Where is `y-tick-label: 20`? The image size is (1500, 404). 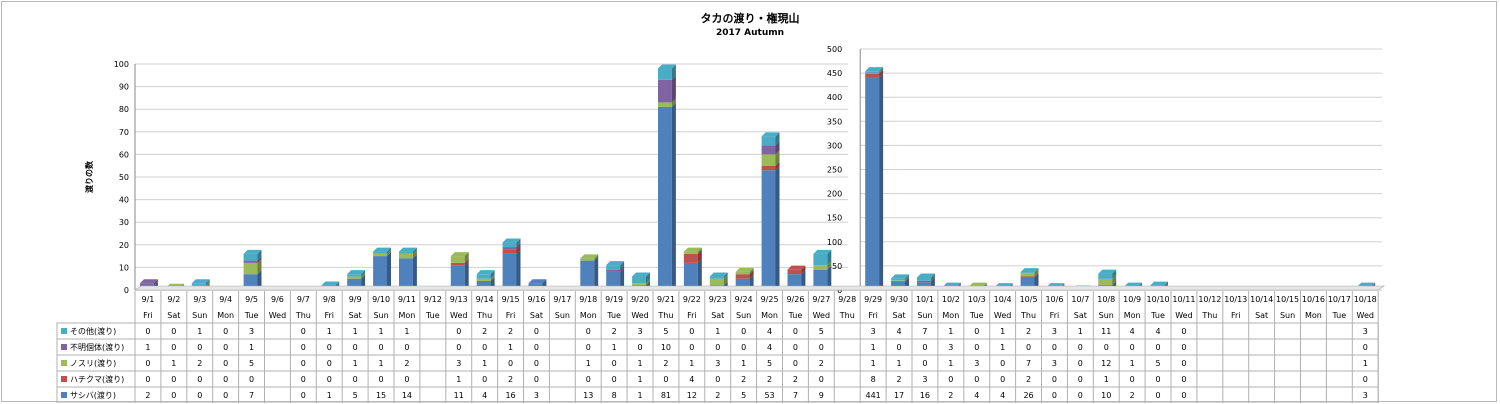 y-tick-label: 20 is located at coordinates (124, 245).